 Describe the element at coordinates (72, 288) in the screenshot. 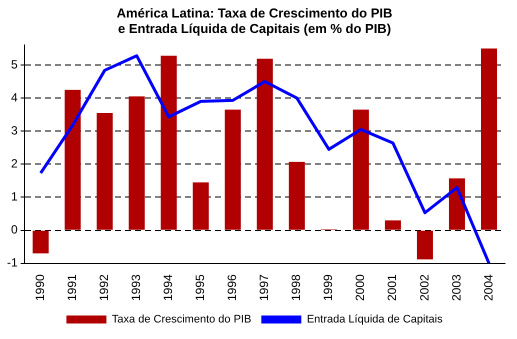

I see `x-tick-label: 1991` at that location.